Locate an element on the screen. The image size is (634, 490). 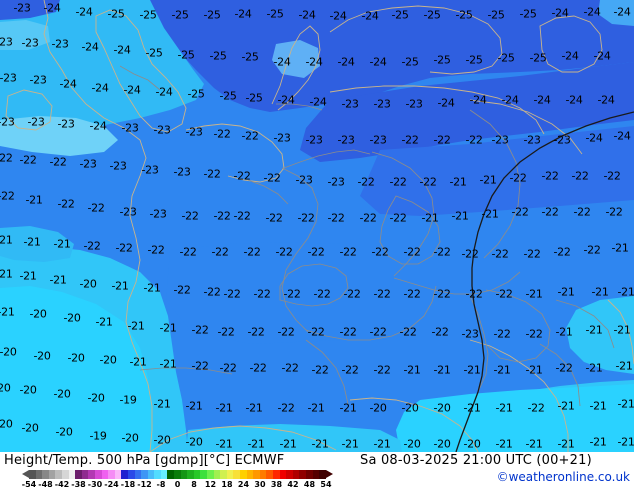
border-uk-internal is located at coordinates (140, 78).